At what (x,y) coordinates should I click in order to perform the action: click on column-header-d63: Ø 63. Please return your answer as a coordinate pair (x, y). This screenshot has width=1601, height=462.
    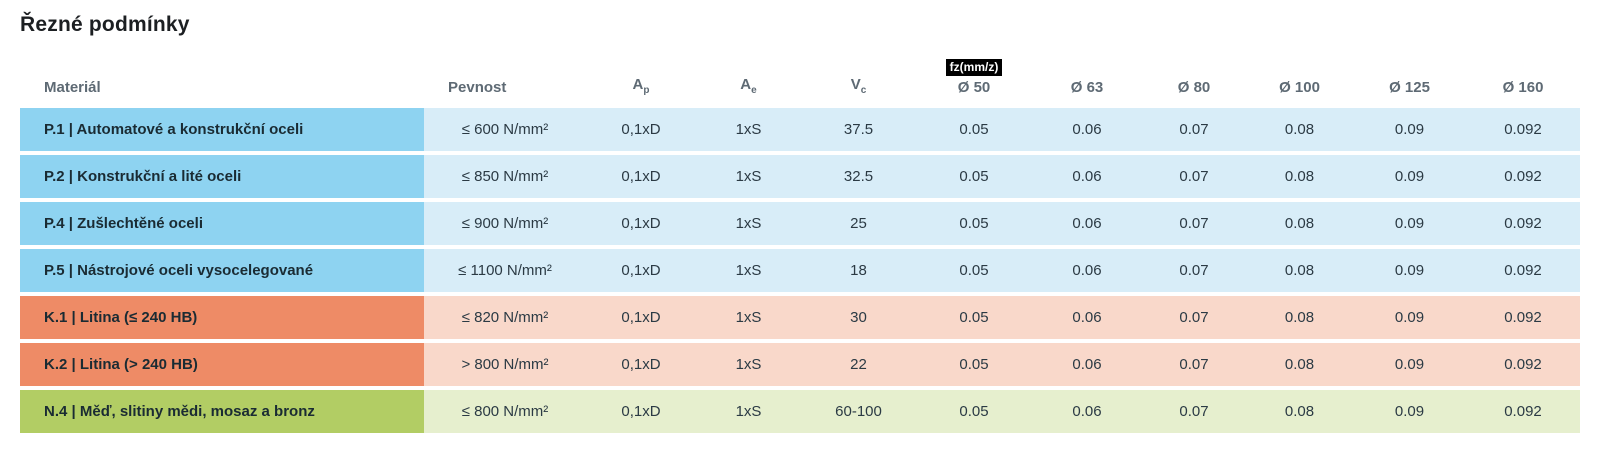
    Looking at the image, I should click on (1087, 87).